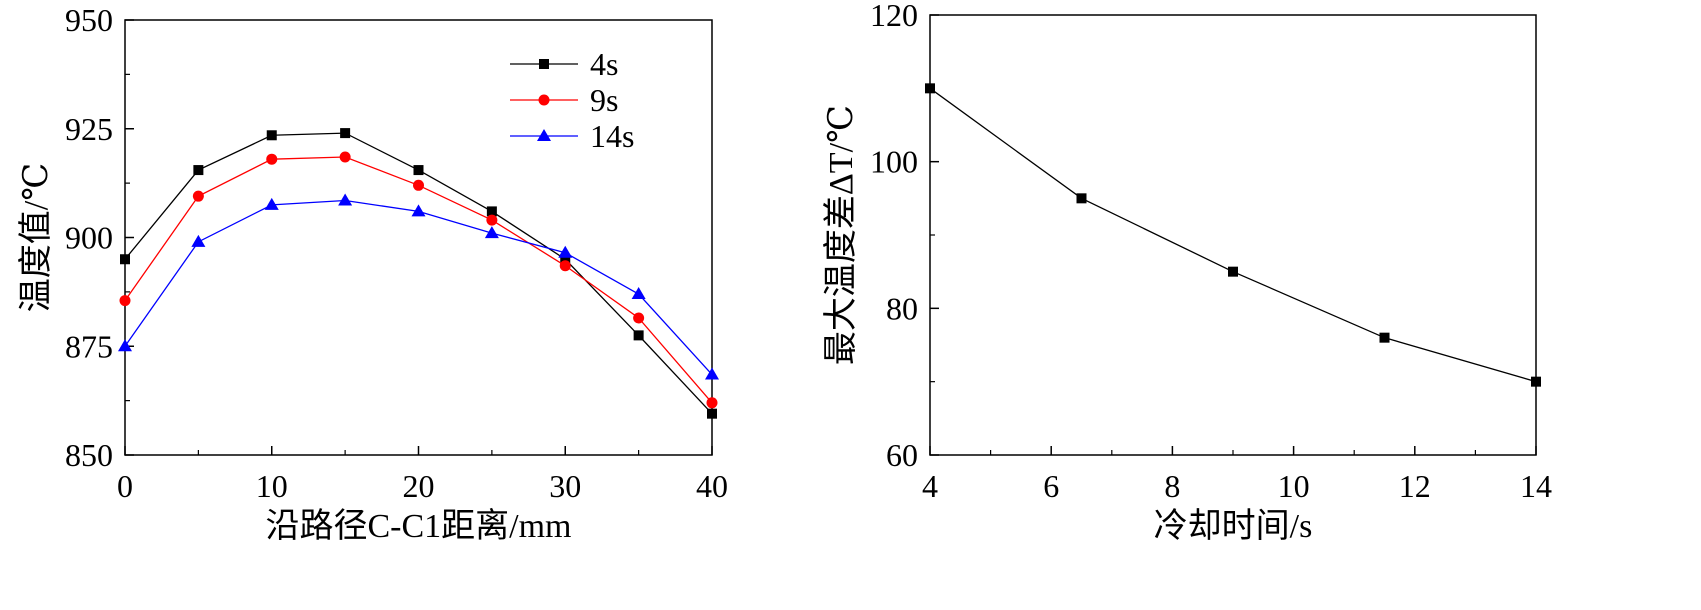 The height and width of the screenshot is (610, 1701). What do you see at coordinates (89, 129) in the screenshot?
I see `y-tick-label: 925` at bounding box center [89, 129].